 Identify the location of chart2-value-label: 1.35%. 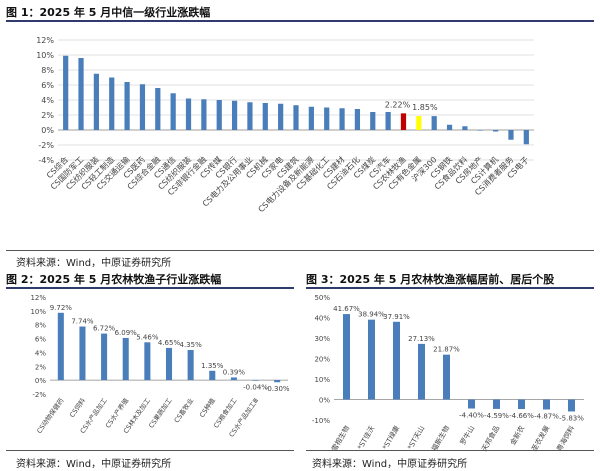
(212, 366).